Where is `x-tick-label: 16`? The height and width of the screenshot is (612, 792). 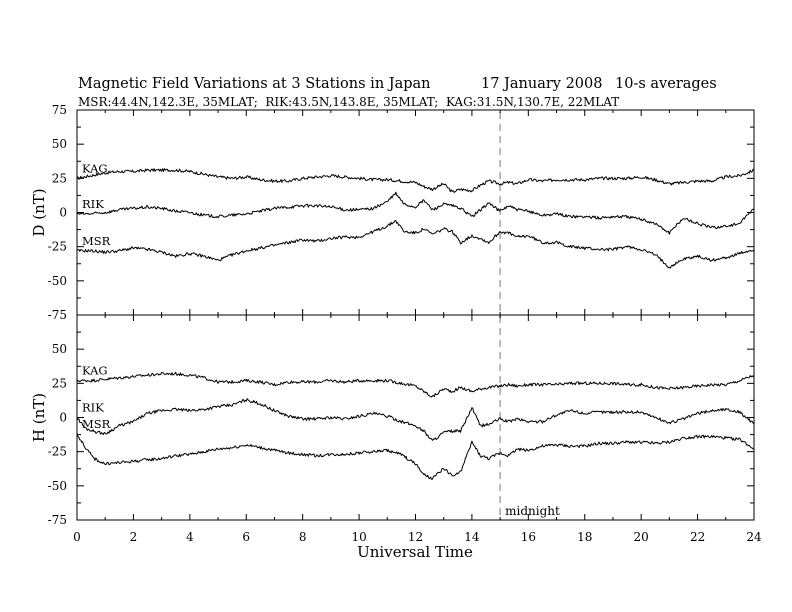
x-tick-label: 16 is located at coordinates (528, 537).